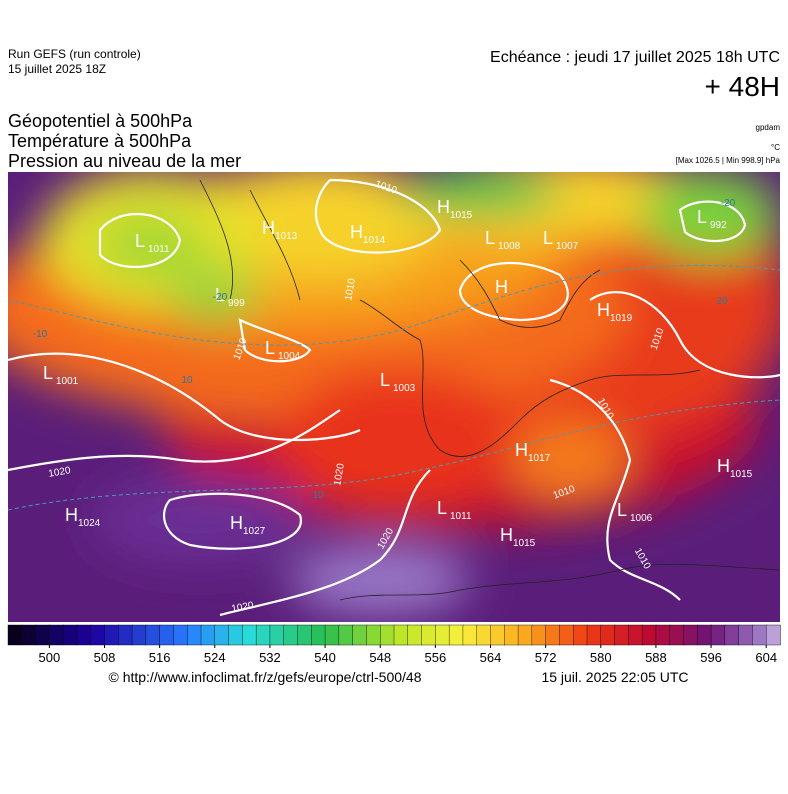  I want to click on pressure-center: H 1013, so click(280, 230).